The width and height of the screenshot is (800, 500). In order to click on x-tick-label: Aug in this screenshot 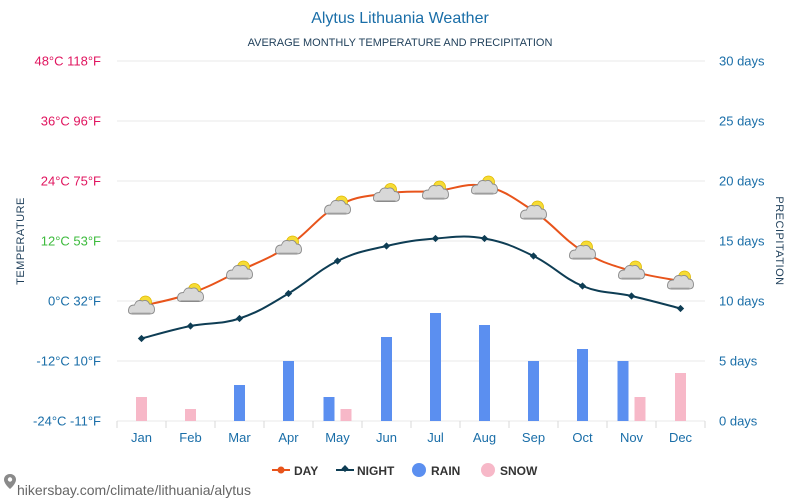, I will do `click(484, 437)`.